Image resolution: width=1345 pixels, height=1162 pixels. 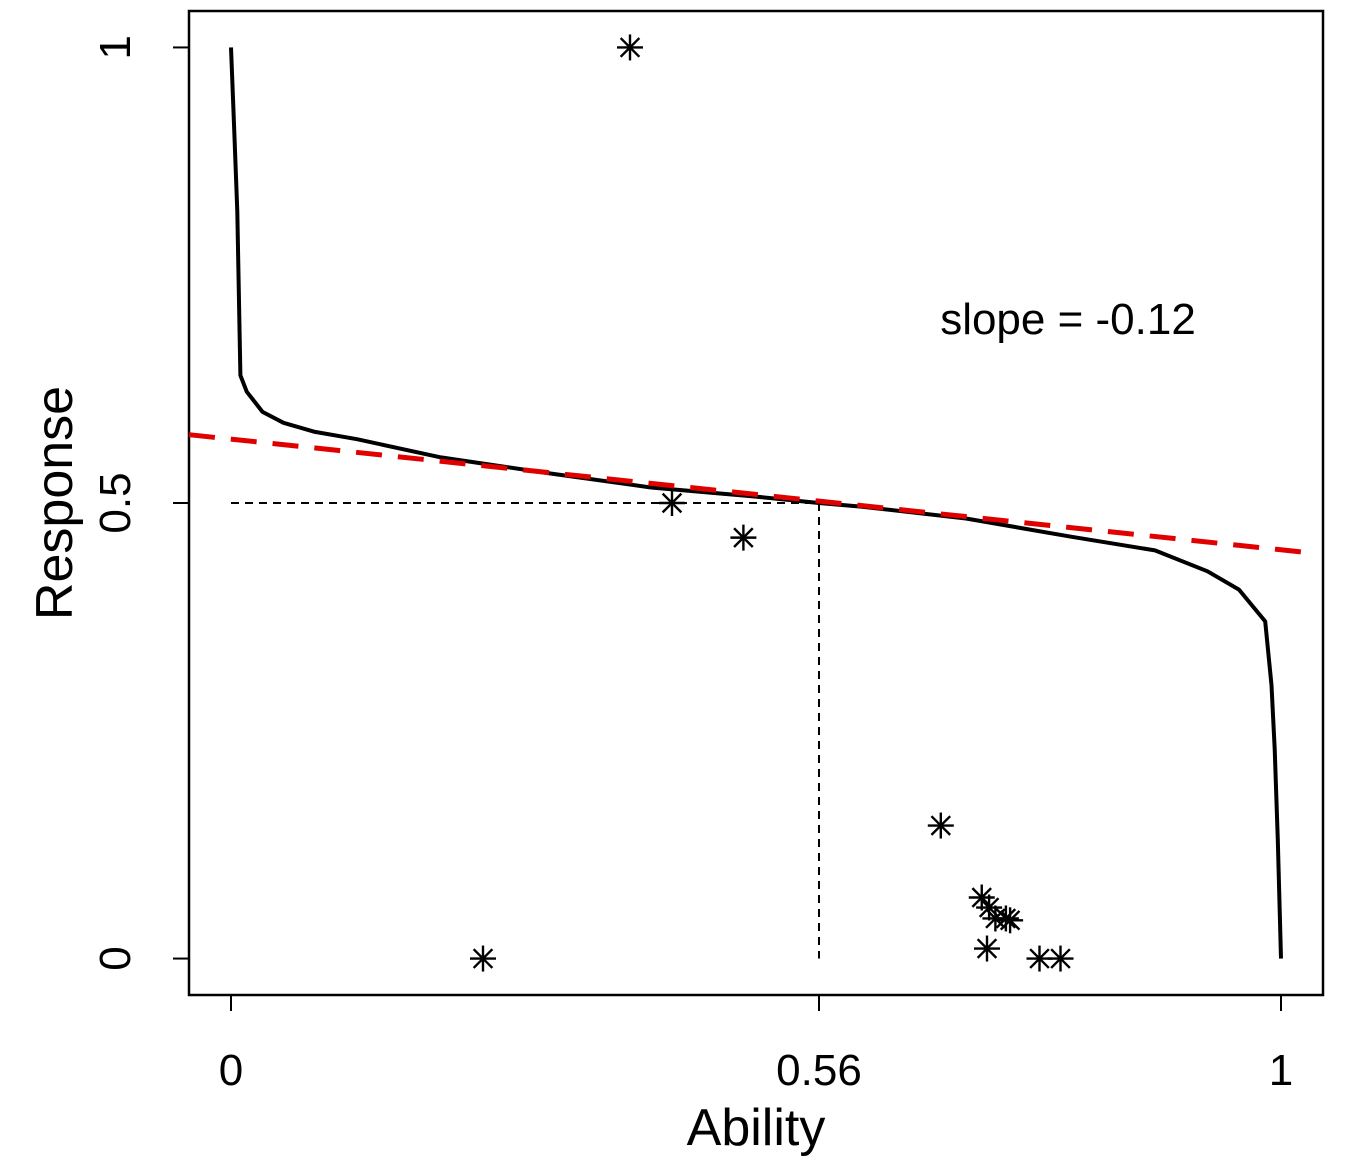 I want to click on x-tick-label: 0, so click(x=231, y=1070).